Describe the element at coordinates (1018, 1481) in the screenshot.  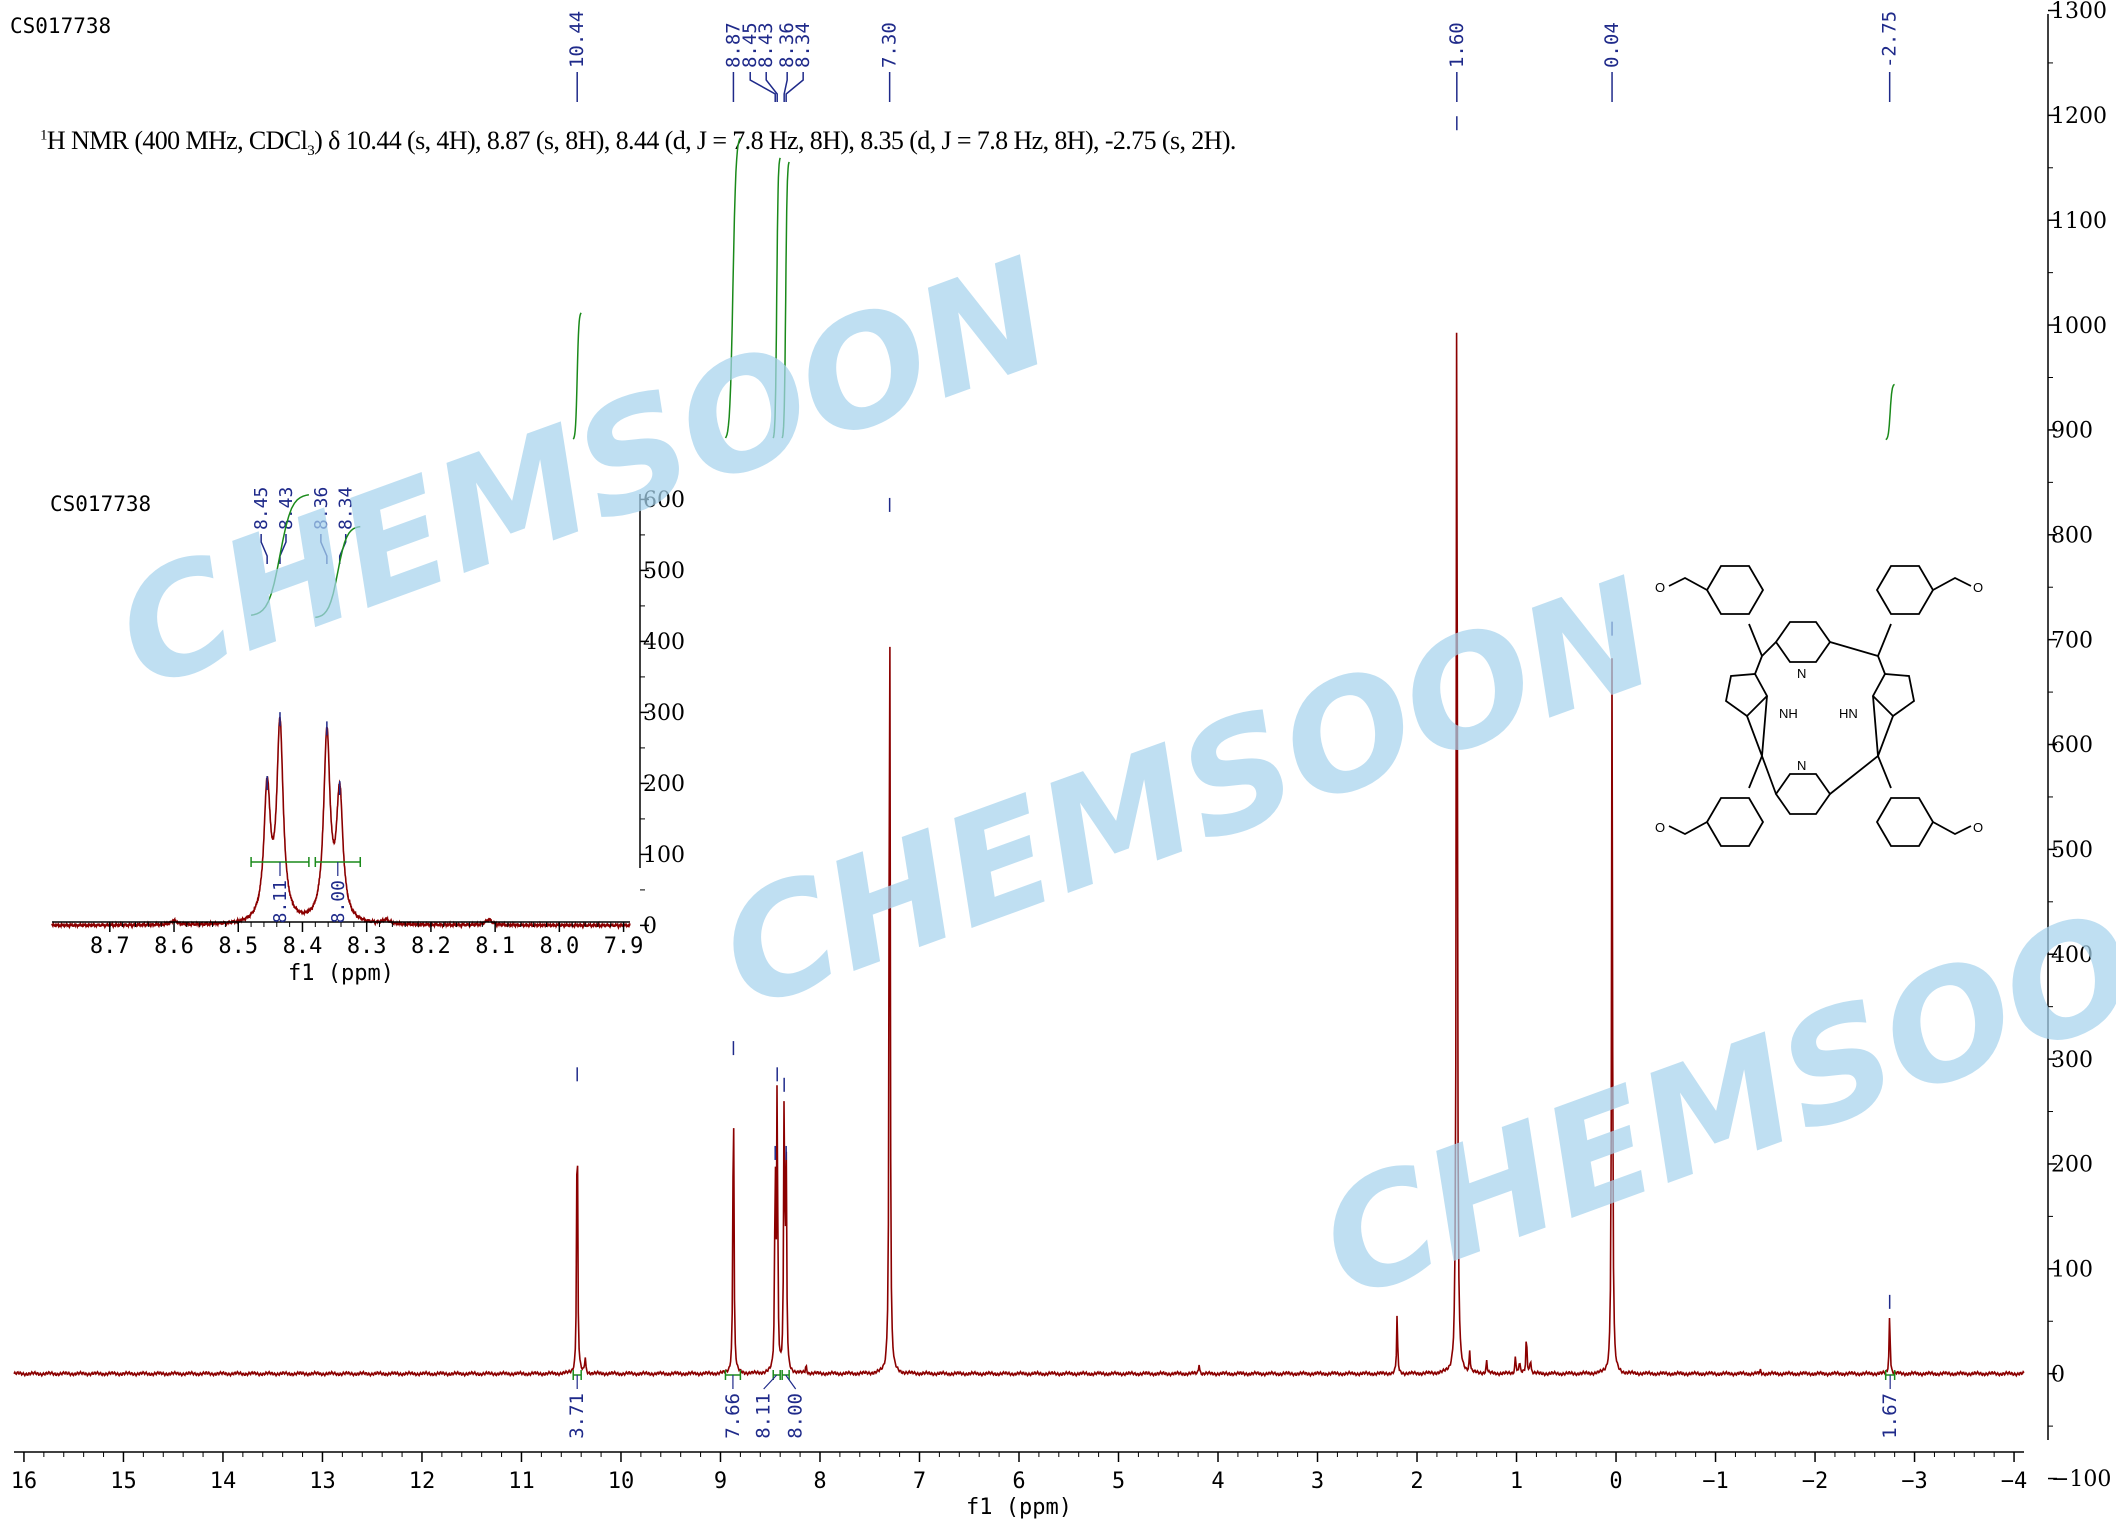
I see `x-tick-label: 6` at that location.